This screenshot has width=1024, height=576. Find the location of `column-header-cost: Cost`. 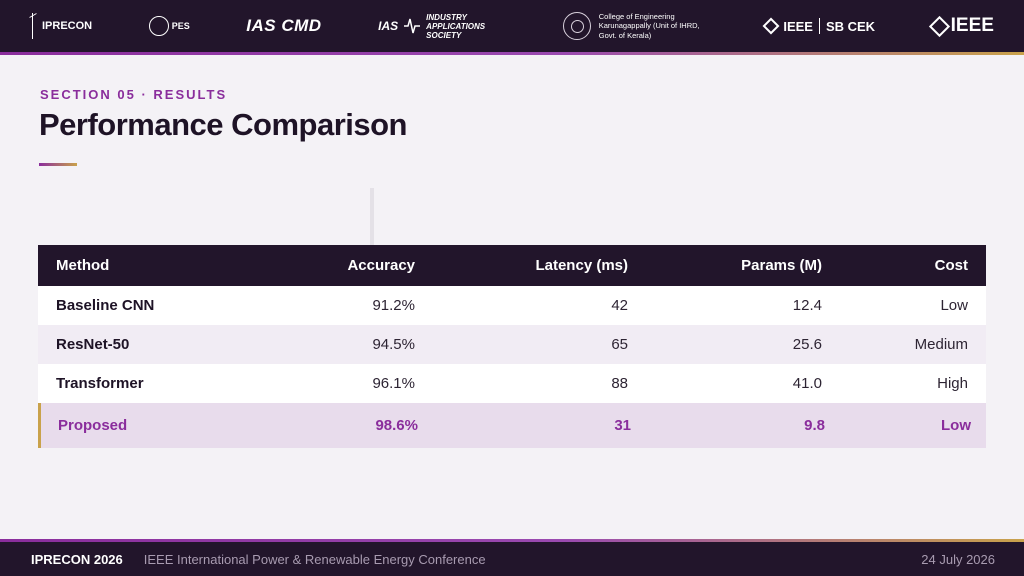

column-header-cost: Cost is located at coordinates (951, 265).